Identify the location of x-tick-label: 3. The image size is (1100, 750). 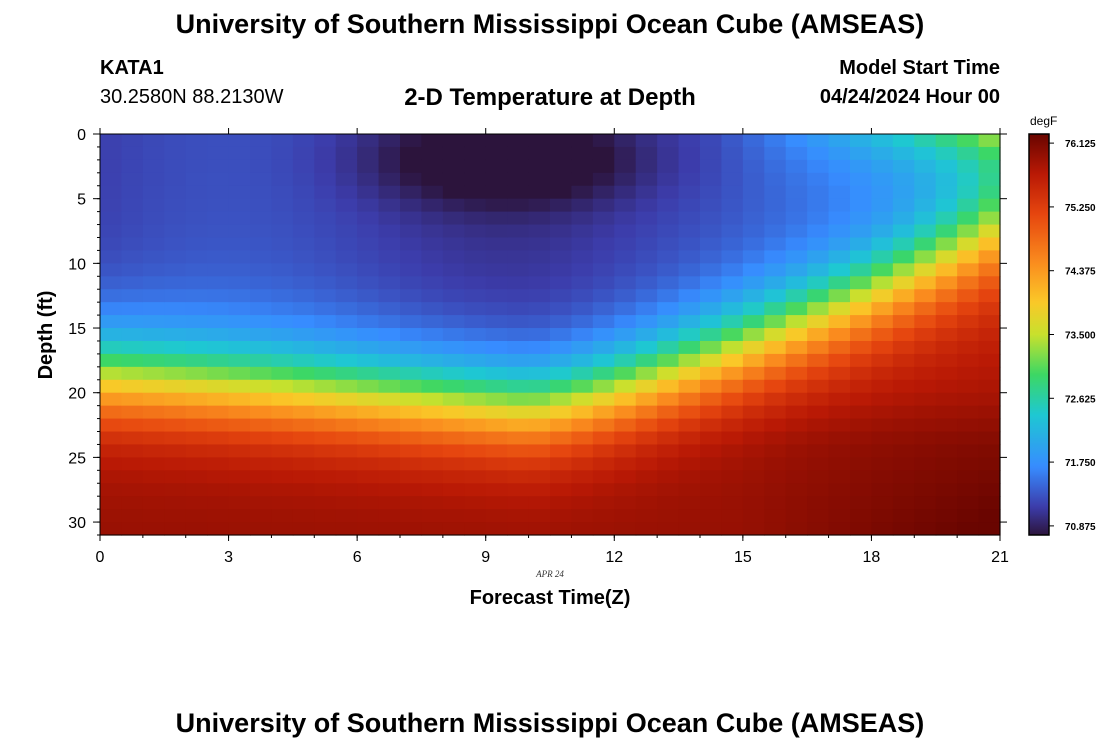
(228, 557).